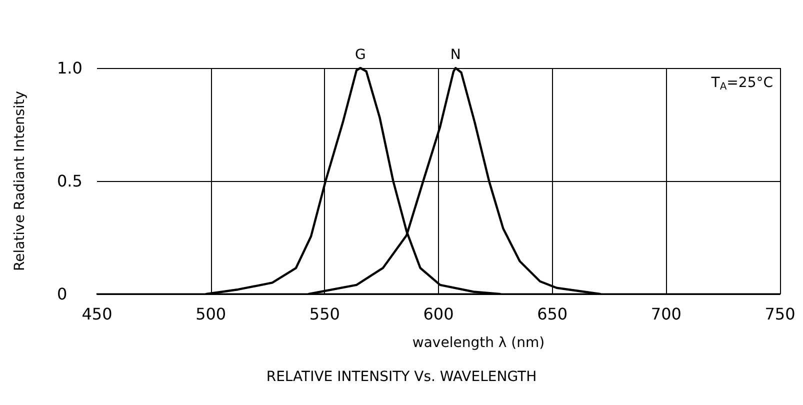  Describe the element at coordinates (69, 68) in the screenshot. I see `y-tick-label: 1.0` at that location.